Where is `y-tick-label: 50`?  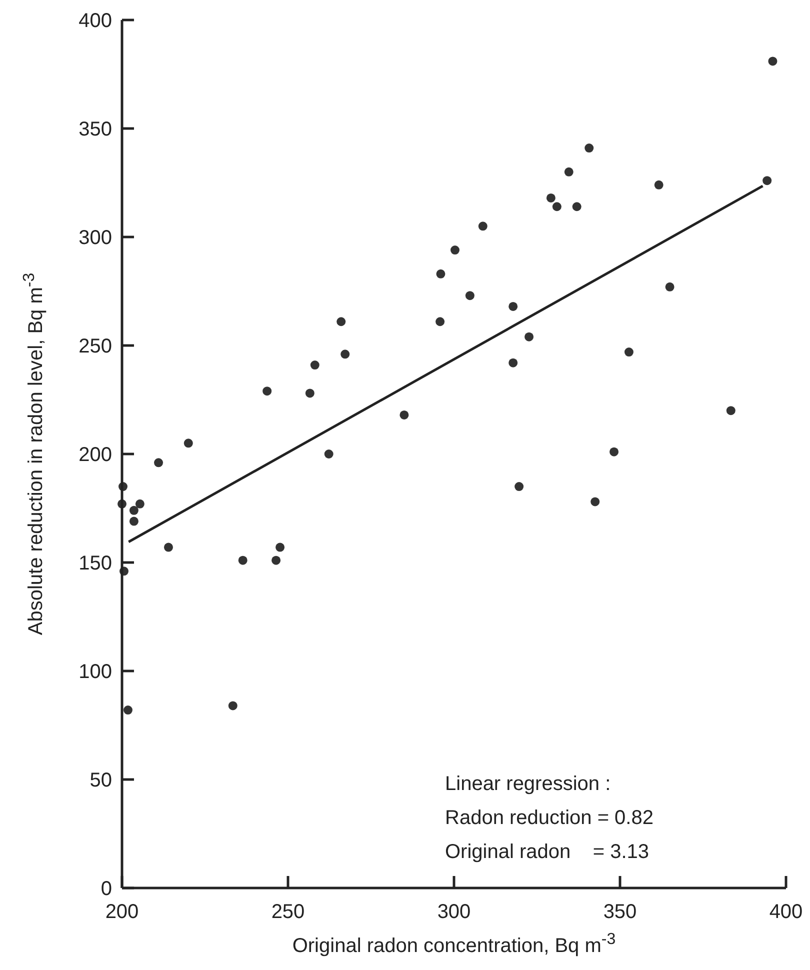
y-tick-label: 50 is located at coordinates (101, 781).